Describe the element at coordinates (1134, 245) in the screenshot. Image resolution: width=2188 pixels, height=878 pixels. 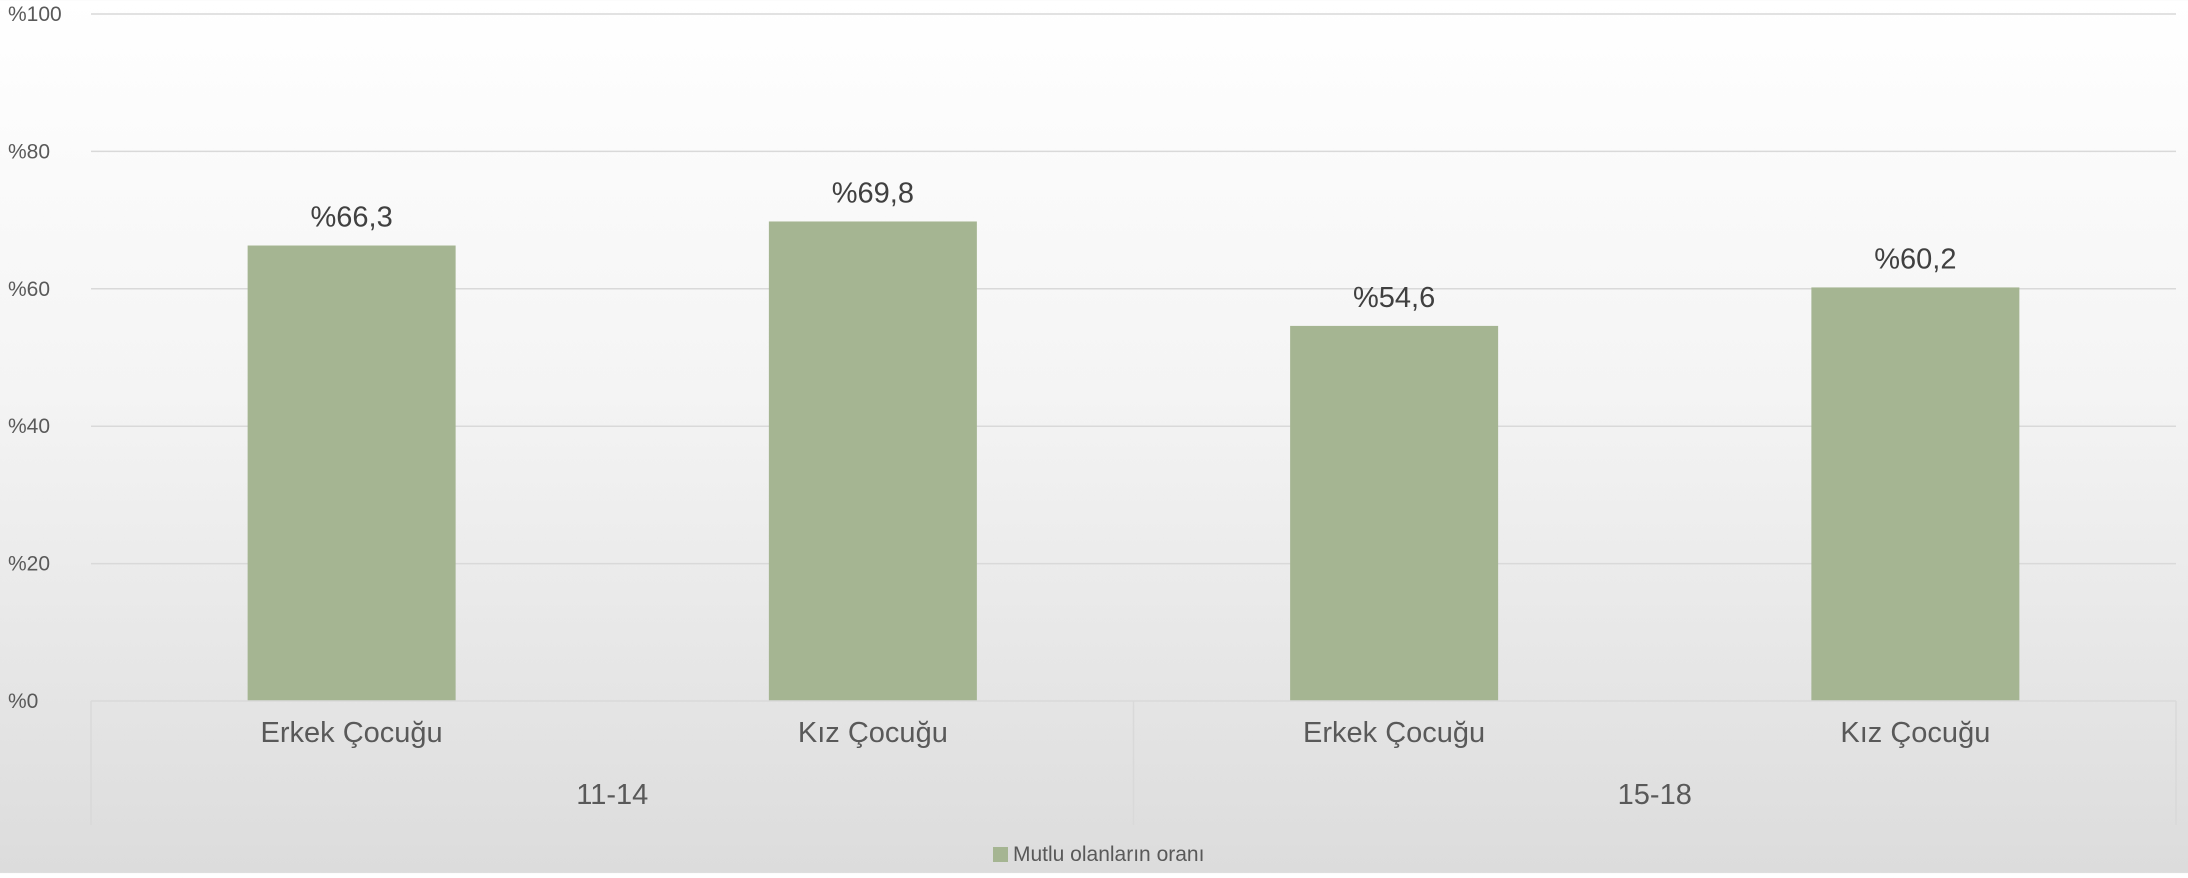
I see `data-labels: %66,3 %69,8 %54,6 %60,2` at that location.